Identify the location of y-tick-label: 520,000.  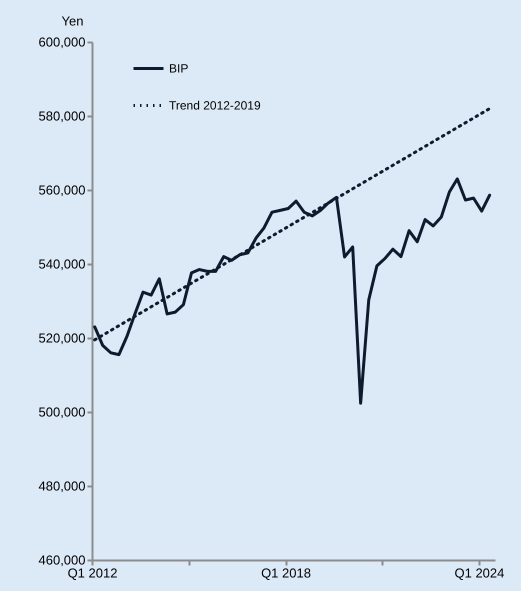
(62, 338).